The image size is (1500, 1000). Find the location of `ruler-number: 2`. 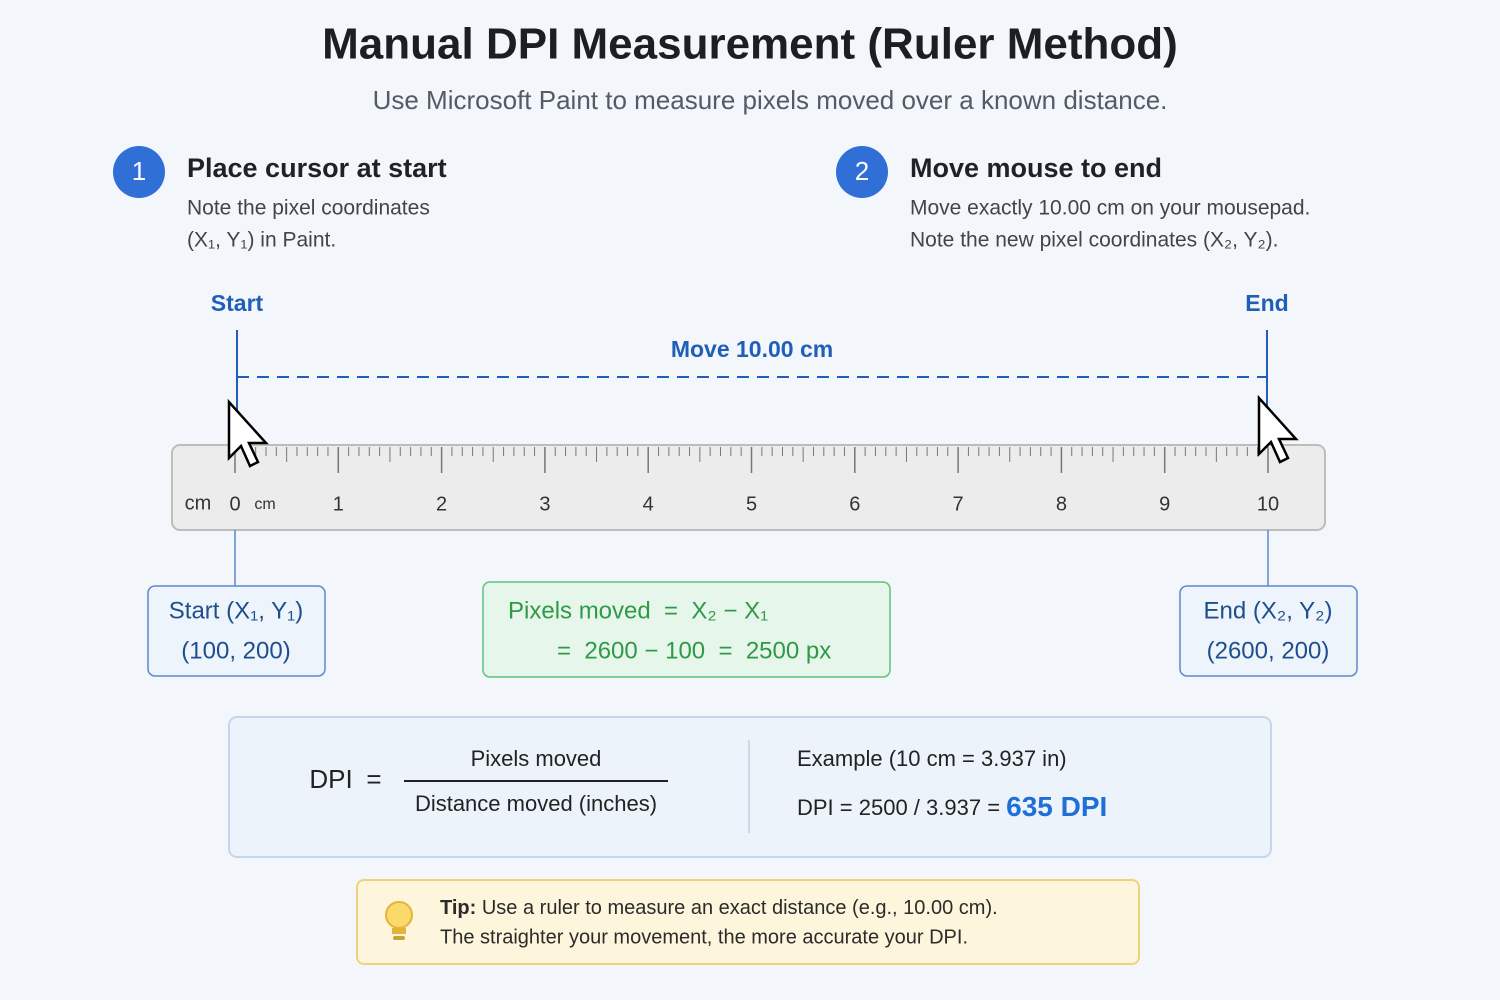

ruler-number: 2 is located at coordinates (441, 504).